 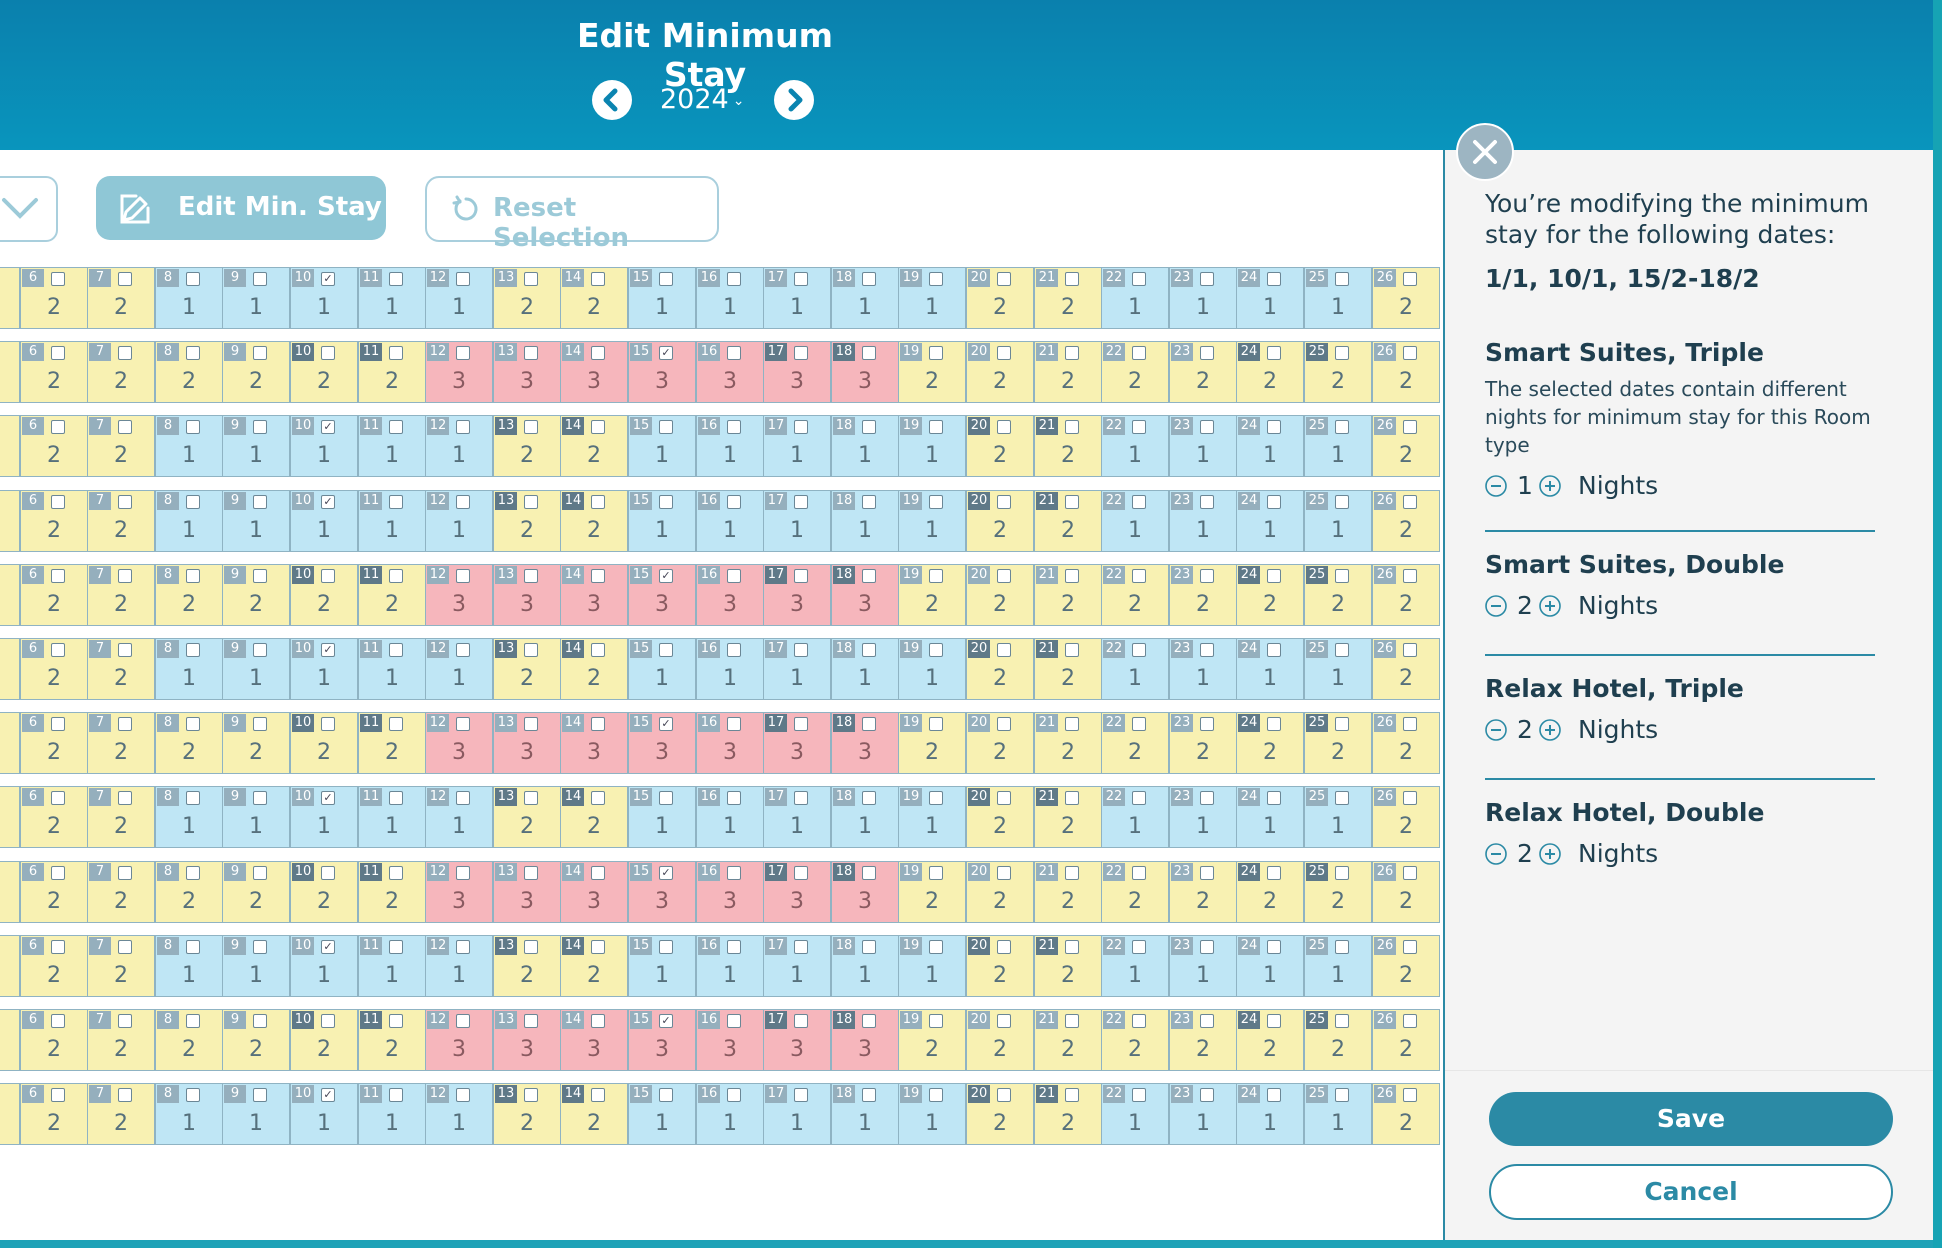 What do you see at coordinates (794, 100) in the screenshot?
I see `next-year-button` at bounding box center [794, 100].